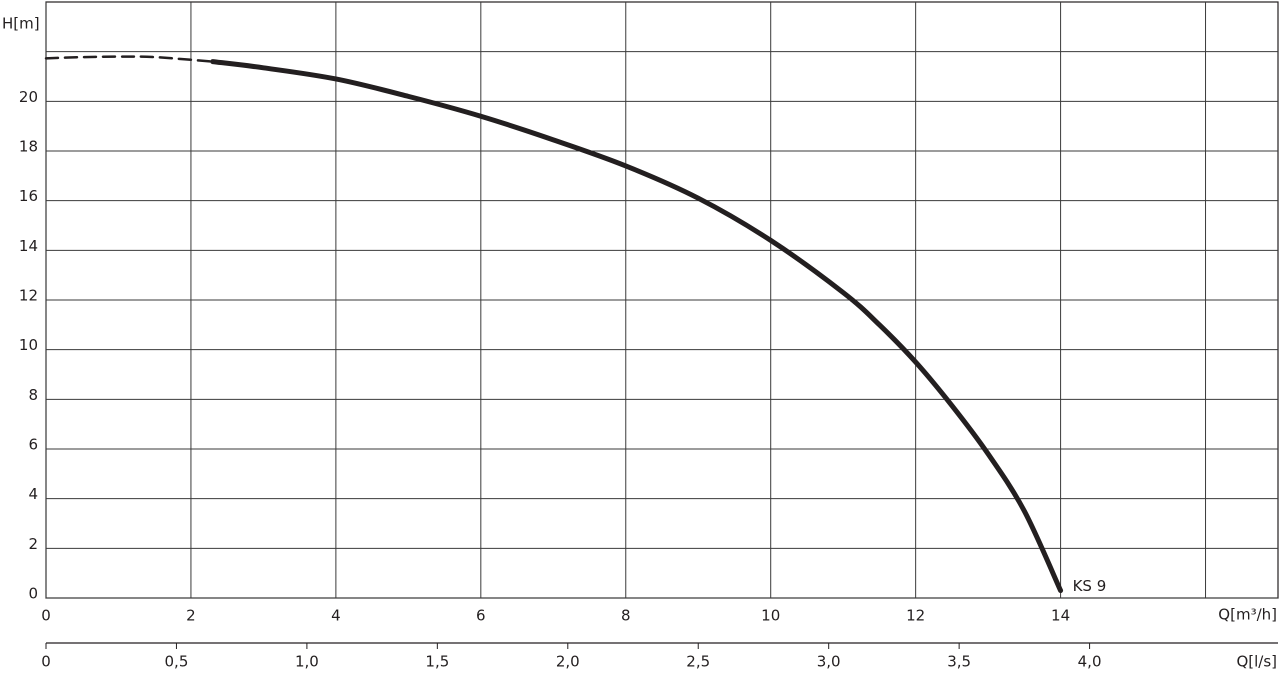 The height and width of the screenshot is (678, 1280). Describe the element at coordinates (33, 494) in the screenshot. I see `y-tick-label: 4` at that location.